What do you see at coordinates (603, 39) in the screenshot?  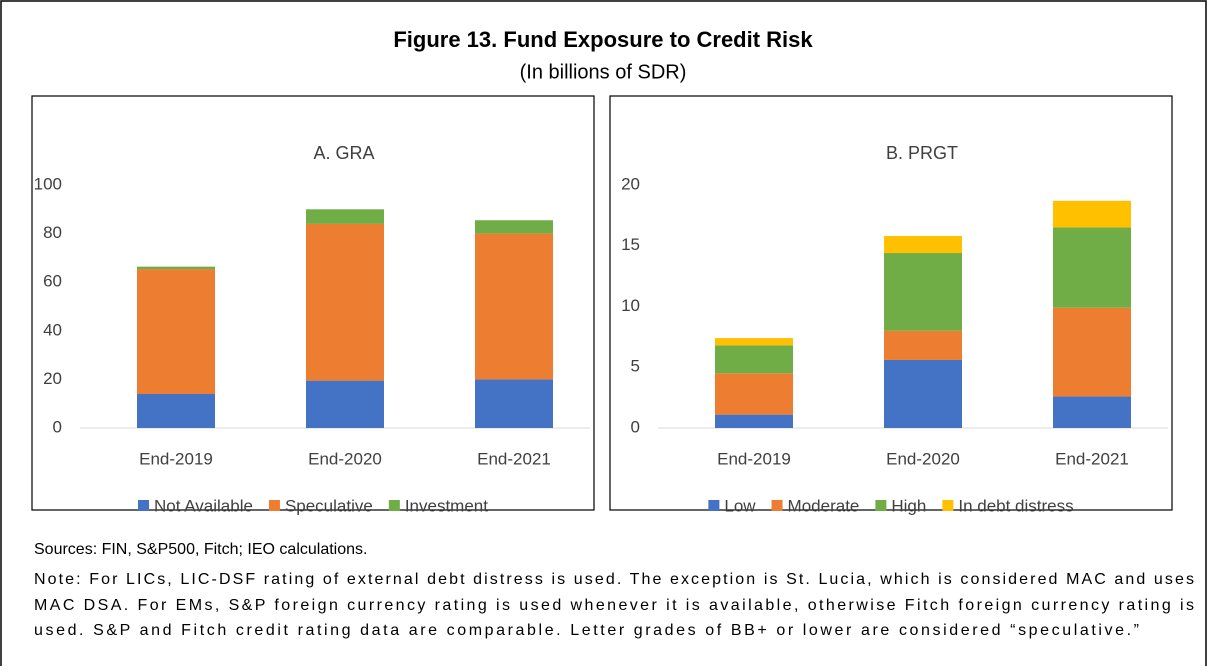 I see `figure-title: Figure 13. Fund Exposure to Credit Risk` at bounding box center [603, 39].